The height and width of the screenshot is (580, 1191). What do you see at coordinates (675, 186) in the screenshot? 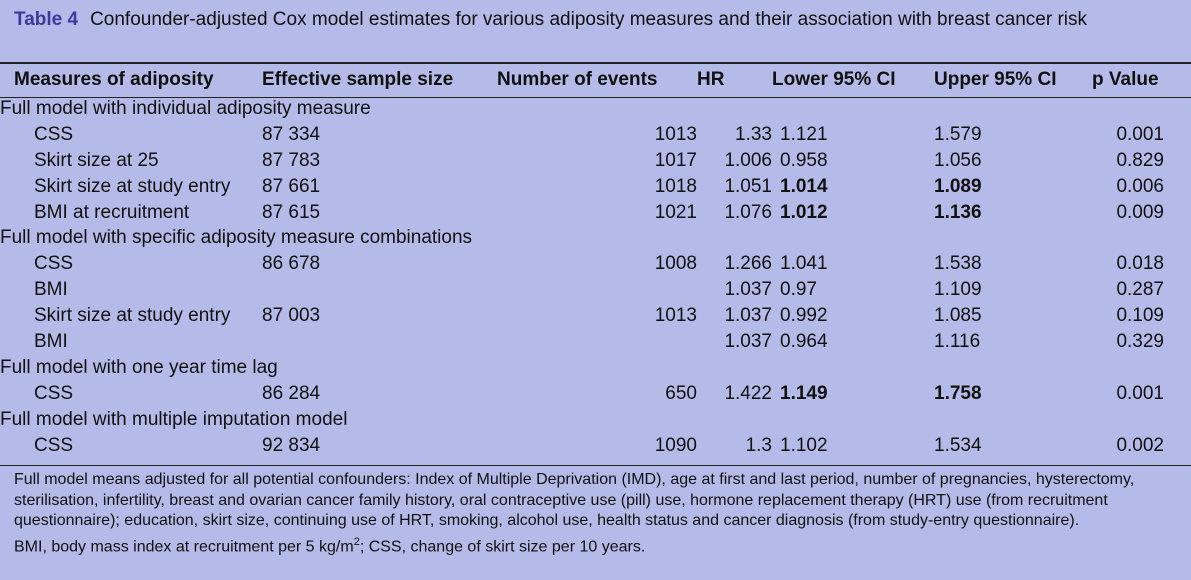
I see `cell-events: 1018` at bounding box center [675, 186].